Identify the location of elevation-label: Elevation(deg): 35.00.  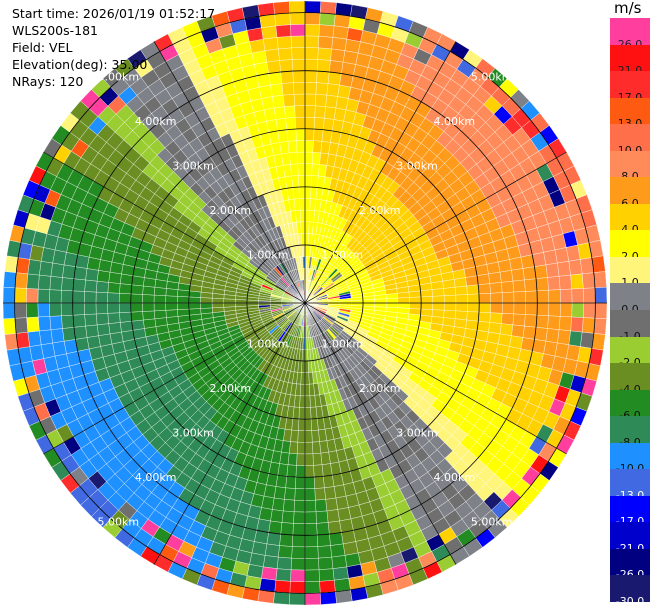
(80, 64).